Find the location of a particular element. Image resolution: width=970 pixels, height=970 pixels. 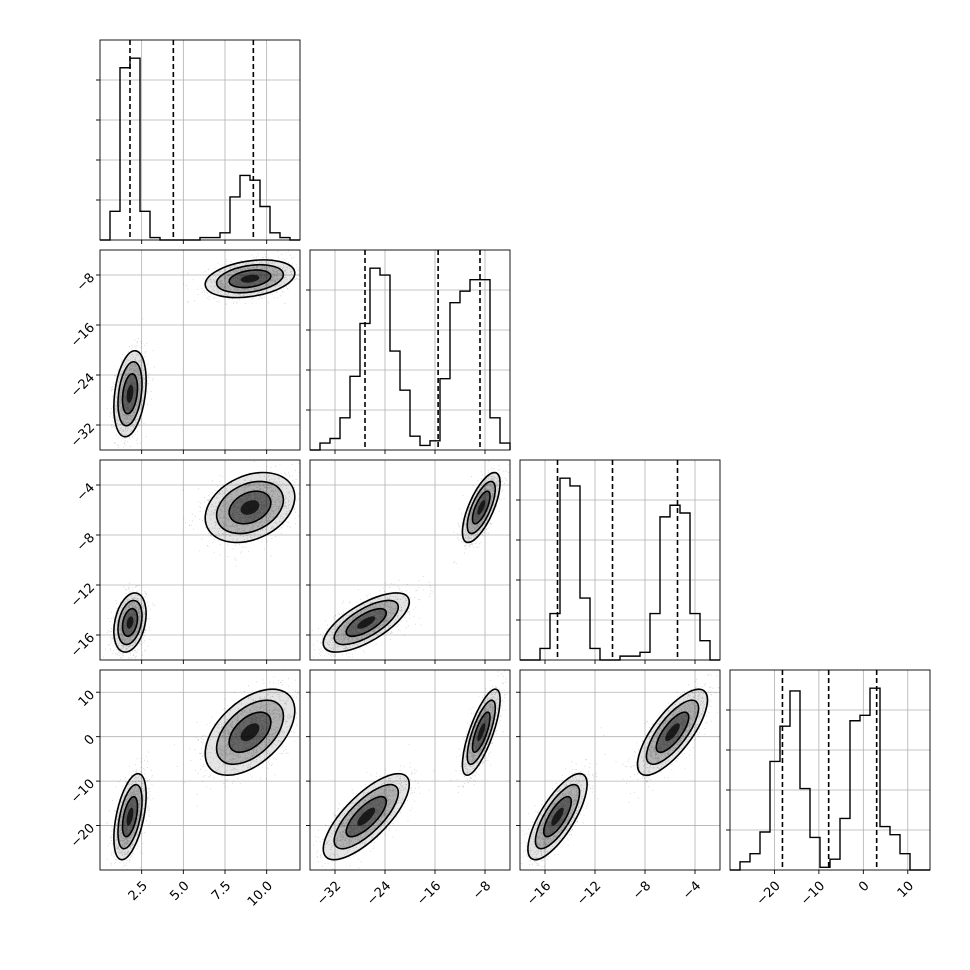

x-tick-label: −24 is located at coordinates (379, 894).